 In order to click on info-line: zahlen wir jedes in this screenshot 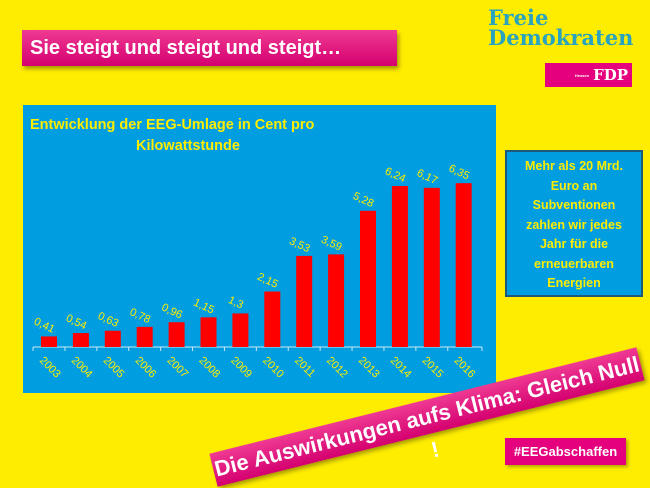, I will do `click(574, 224)`.